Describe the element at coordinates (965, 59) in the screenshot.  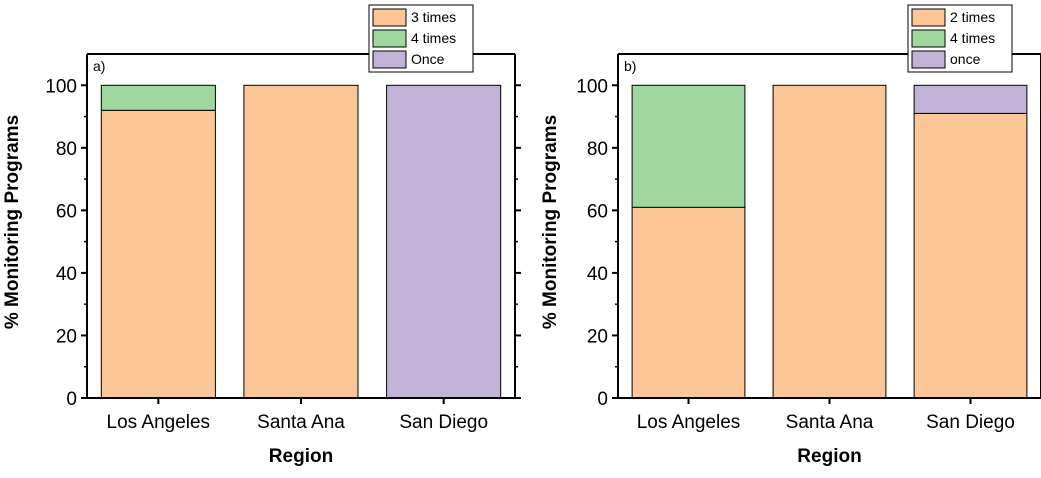
I see `legend-entry: once` at that location.